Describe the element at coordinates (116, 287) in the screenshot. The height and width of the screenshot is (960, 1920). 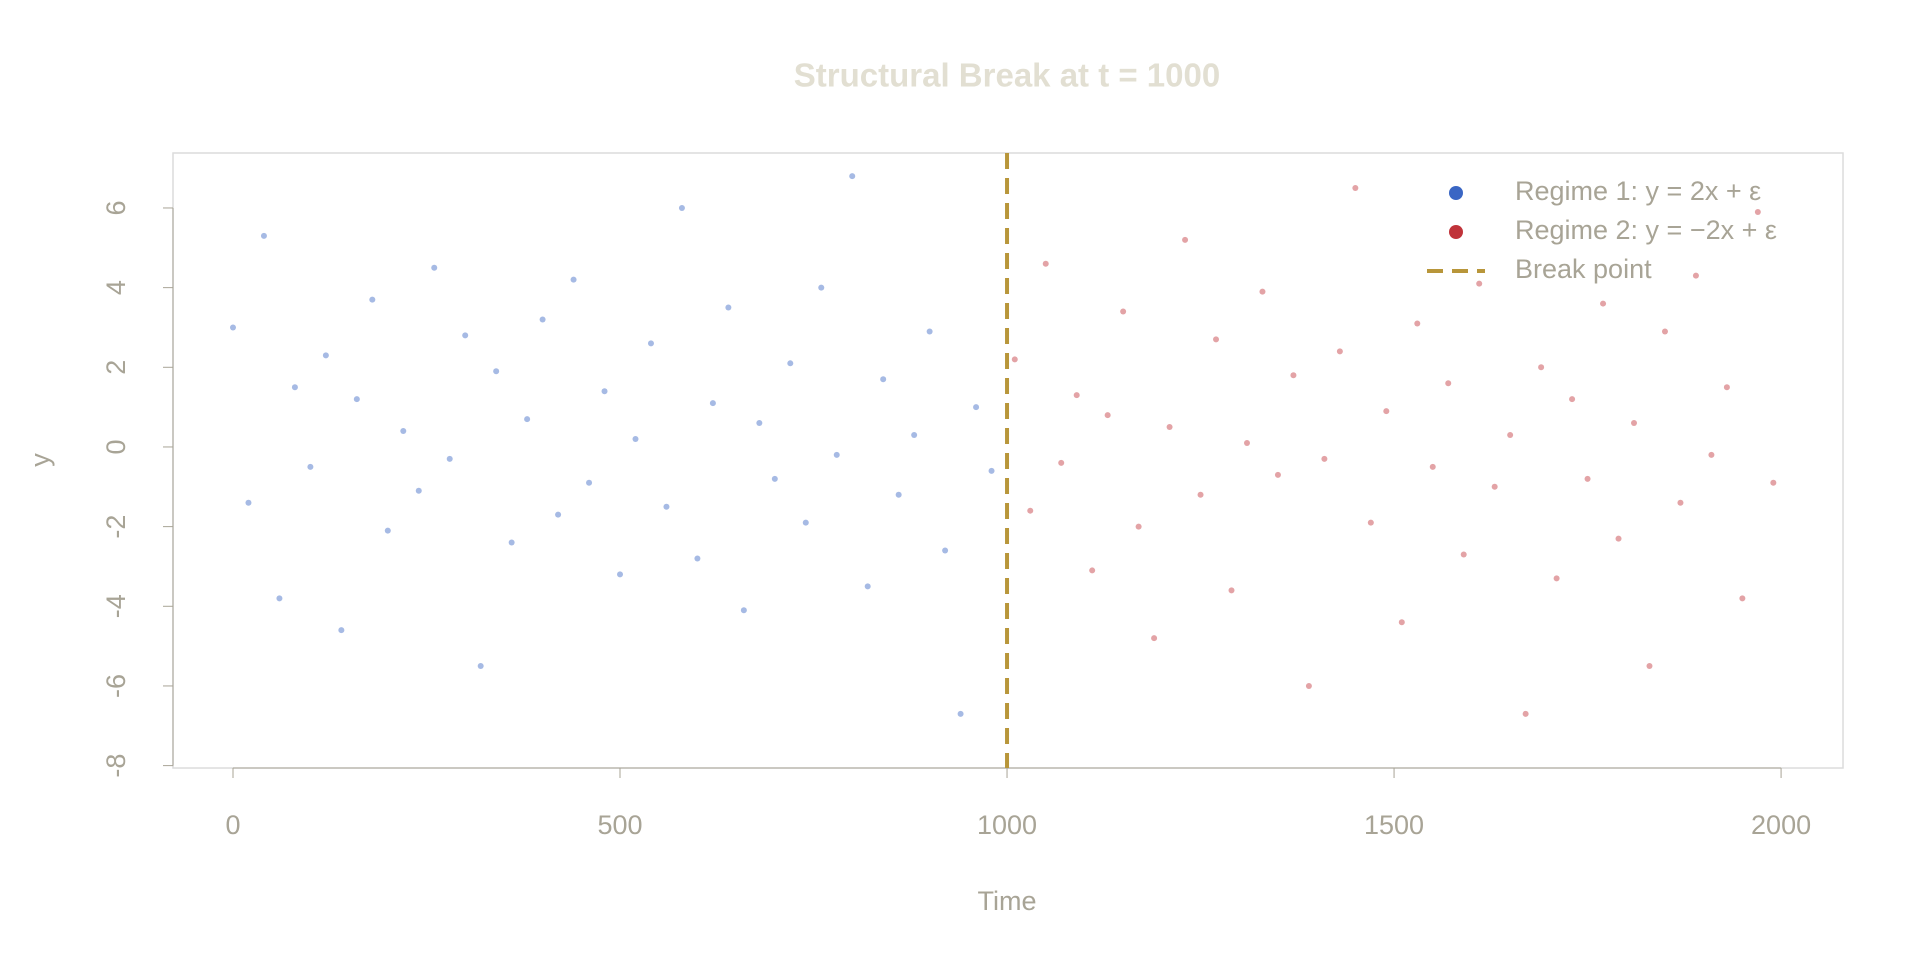
I see `y-tick-label: 4` at that location.